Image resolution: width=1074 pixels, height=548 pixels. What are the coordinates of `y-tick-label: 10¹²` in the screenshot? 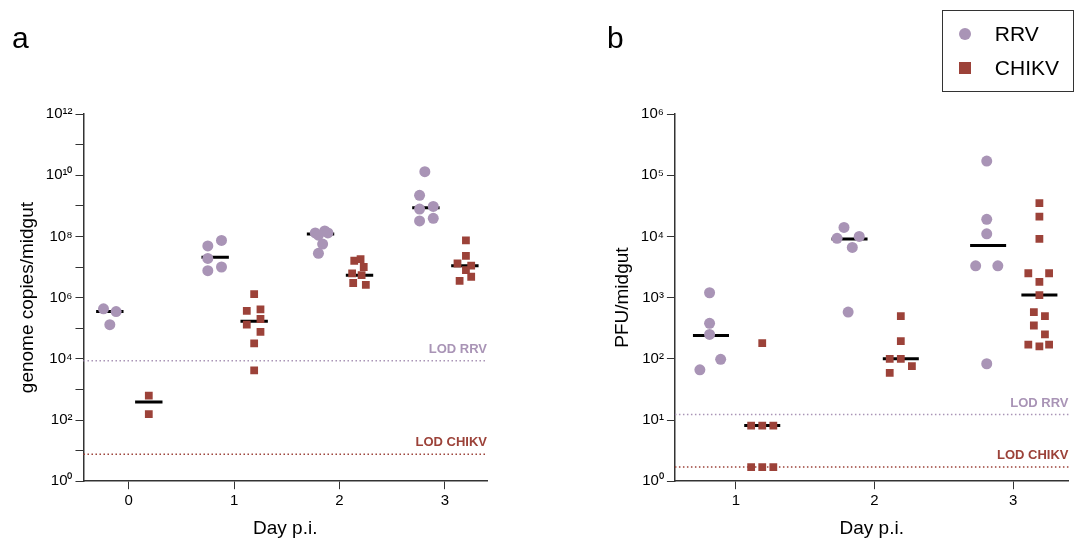 It's located at (59, 113).